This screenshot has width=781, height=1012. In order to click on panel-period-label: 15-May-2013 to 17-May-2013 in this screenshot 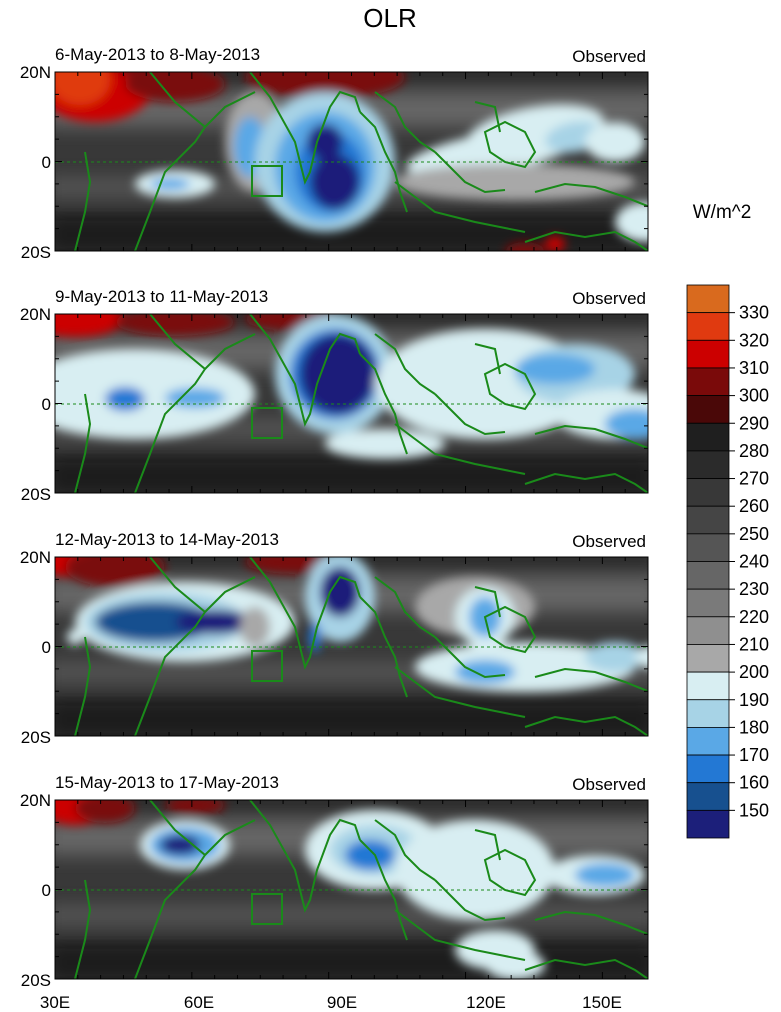, I will do `click(167, 782)`.